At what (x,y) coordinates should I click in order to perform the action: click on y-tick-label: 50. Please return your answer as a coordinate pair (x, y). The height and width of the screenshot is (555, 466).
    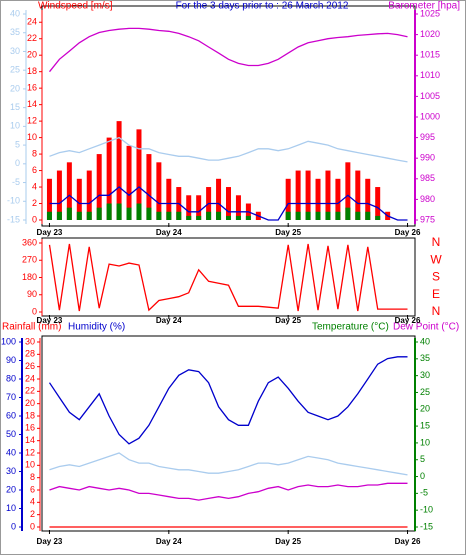
    Looking at the image, I should click on (11, 434).